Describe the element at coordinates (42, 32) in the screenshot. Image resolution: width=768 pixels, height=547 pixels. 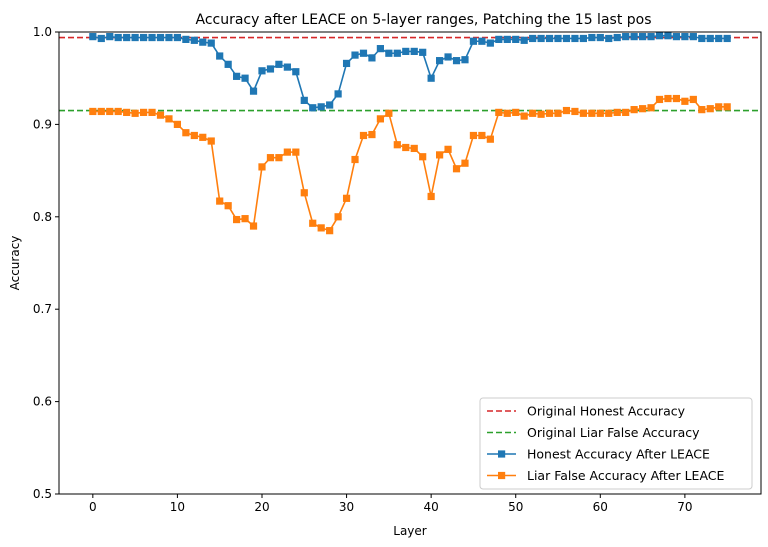
I see `y-tick-label: 1.0` at that location.